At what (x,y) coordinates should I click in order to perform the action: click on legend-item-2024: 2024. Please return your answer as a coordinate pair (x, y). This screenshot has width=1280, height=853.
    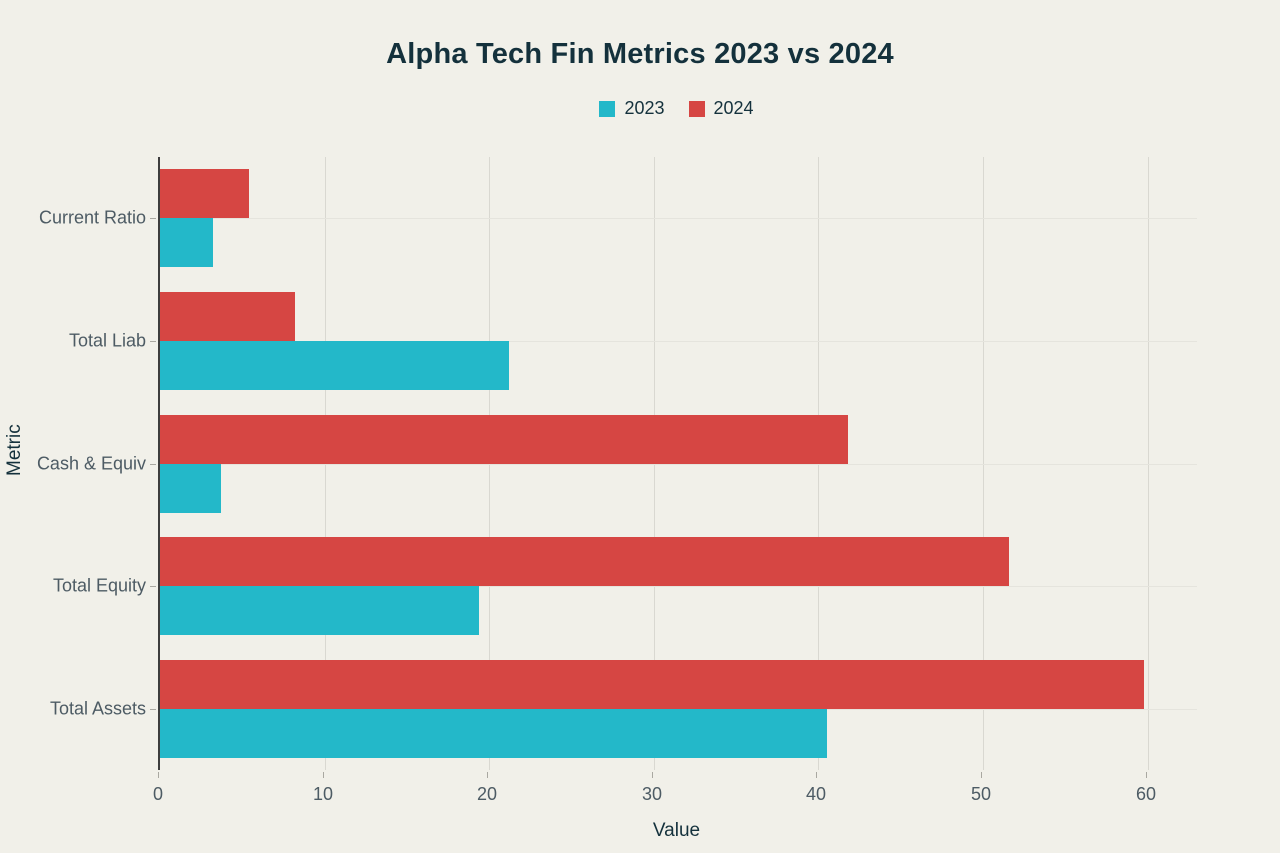
    Looking at the image, I should click on (721, 108).